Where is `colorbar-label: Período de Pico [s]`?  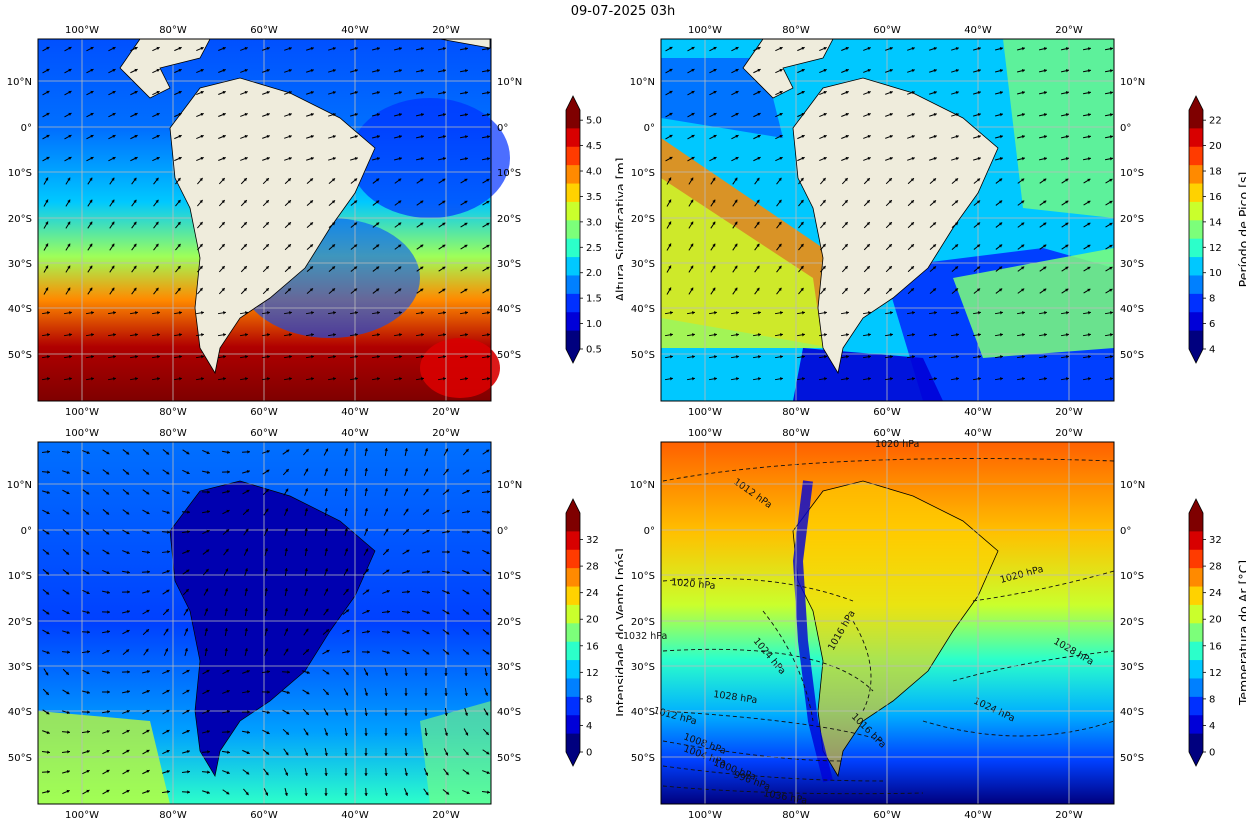 colorbar-label: Período de Pico [s] is located at coordinates (1241, 230).